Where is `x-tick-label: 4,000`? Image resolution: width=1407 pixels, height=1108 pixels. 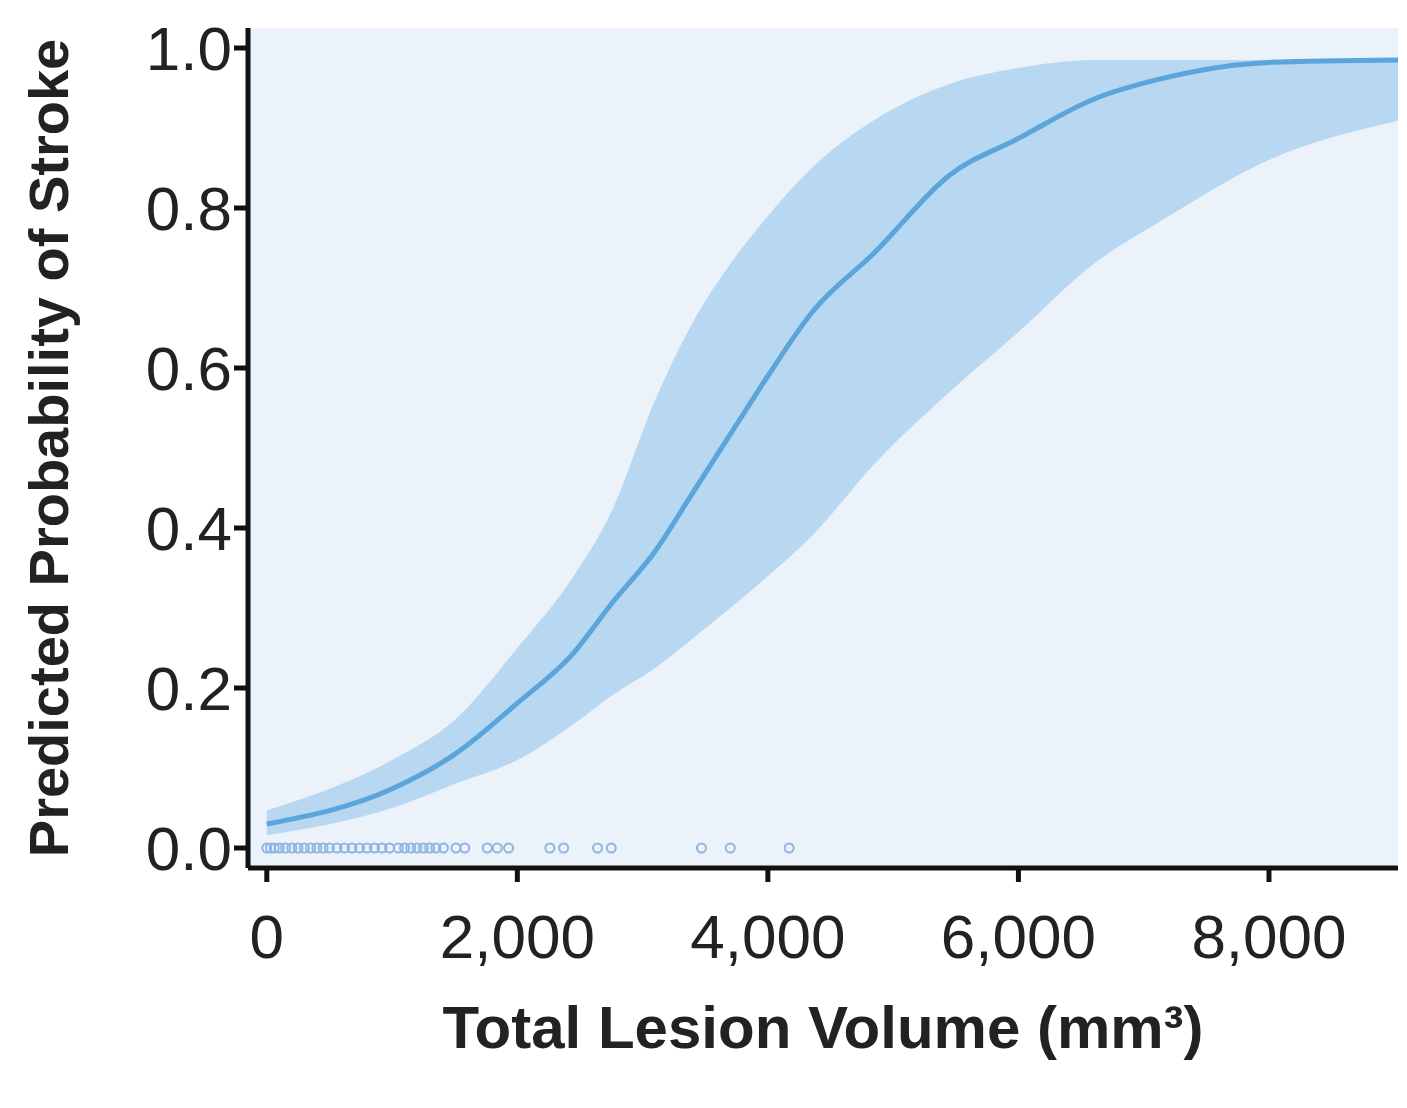 x-tick-label: 4,000 is located at coordinates (768, 937).